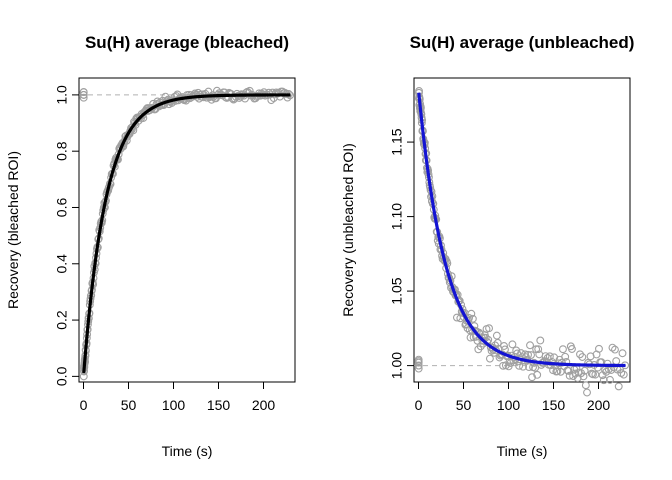 This screenshot has width=672, height=480. I want to click on chart-title: Su(H) average (unbleached), so click(522, 42).